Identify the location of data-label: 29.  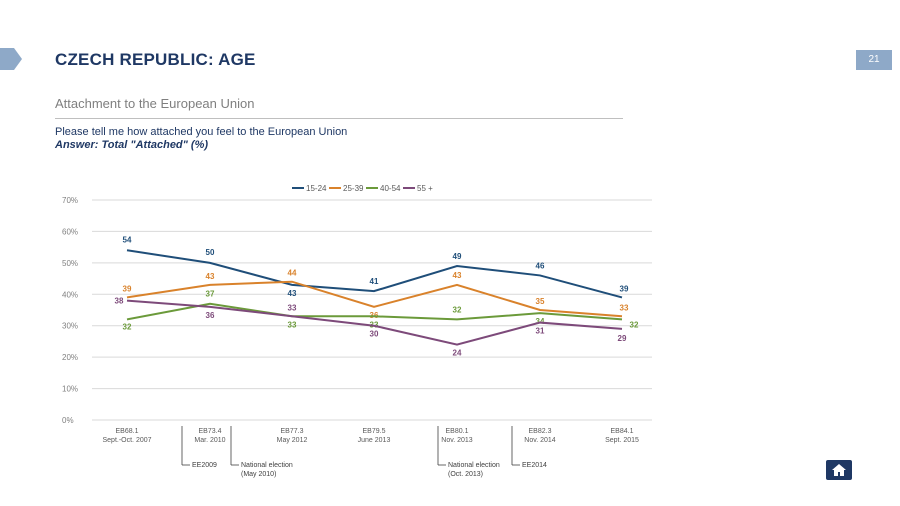
(622, 338).